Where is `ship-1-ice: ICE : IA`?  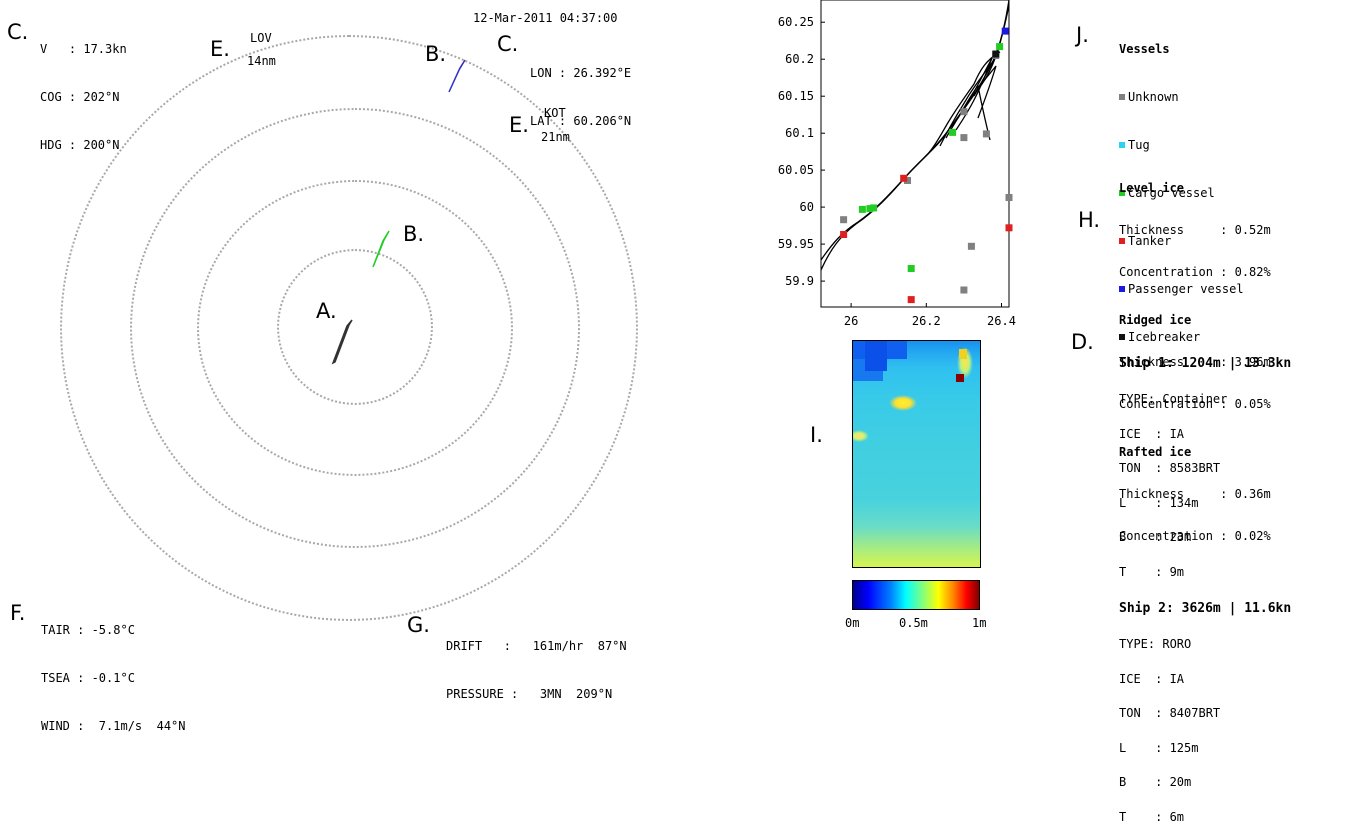
ship-1-ice: ICE : IA is located at coordinates (1152, 433).